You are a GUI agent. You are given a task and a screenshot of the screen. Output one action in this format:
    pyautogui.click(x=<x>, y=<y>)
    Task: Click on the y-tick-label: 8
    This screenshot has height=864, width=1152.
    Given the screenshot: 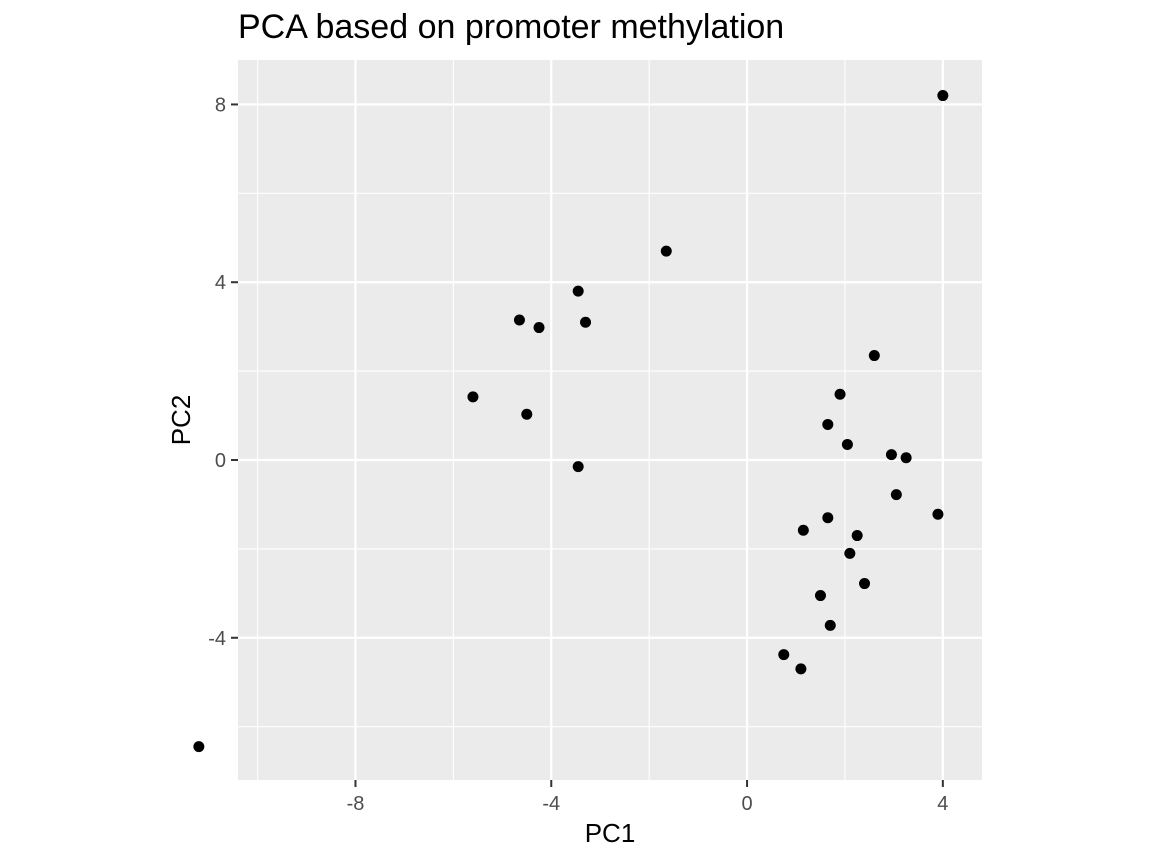 What is the action you would take?
    pyautogui.click(x=220, y=105)
    